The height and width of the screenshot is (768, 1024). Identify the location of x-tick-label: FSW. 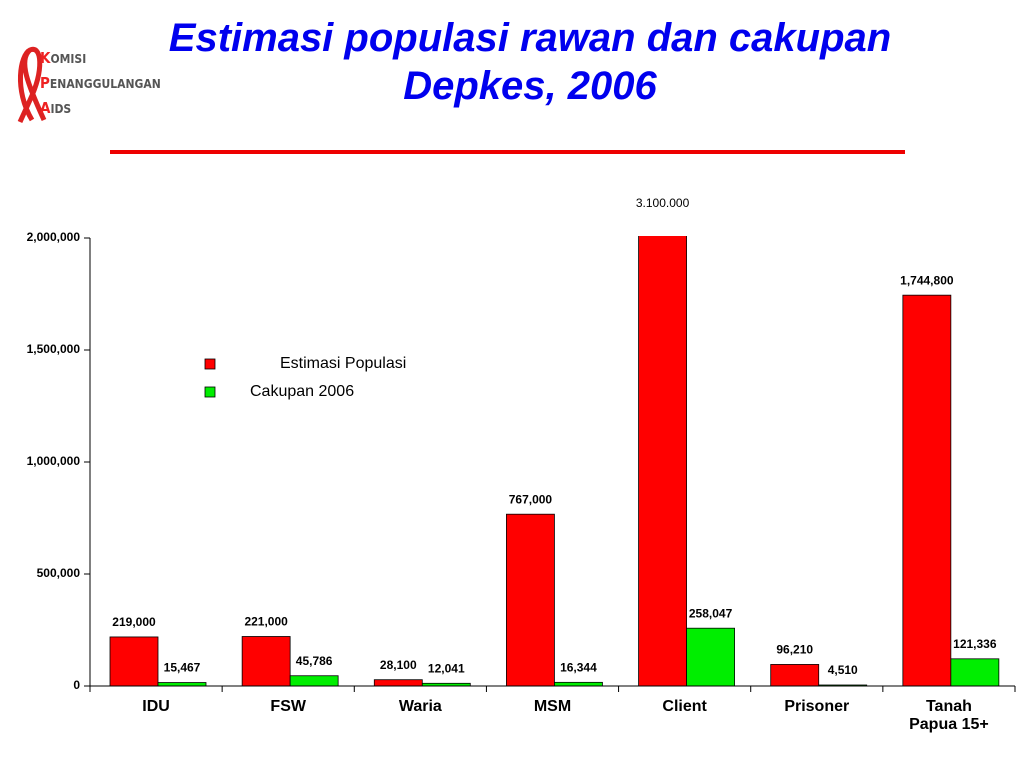
(288, 706).